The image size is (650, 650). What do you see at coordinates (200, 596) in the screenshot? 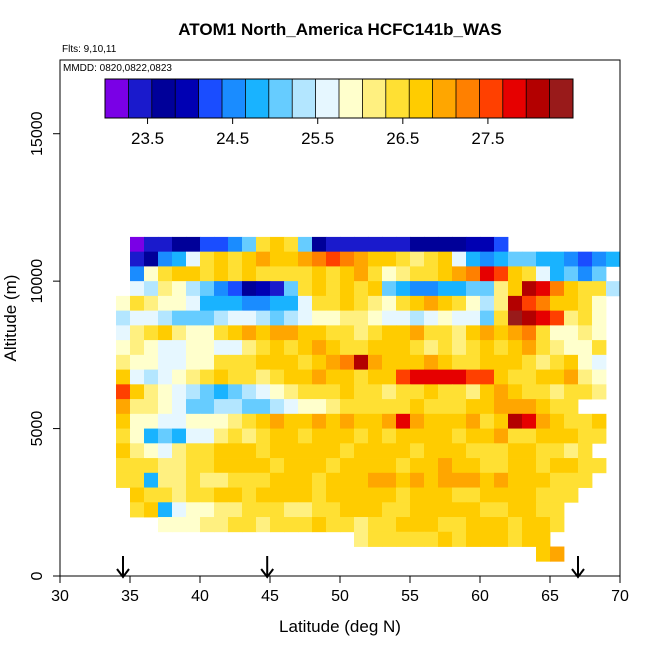
I see `x-tick-label: 40` at bounding box center [200, 596].